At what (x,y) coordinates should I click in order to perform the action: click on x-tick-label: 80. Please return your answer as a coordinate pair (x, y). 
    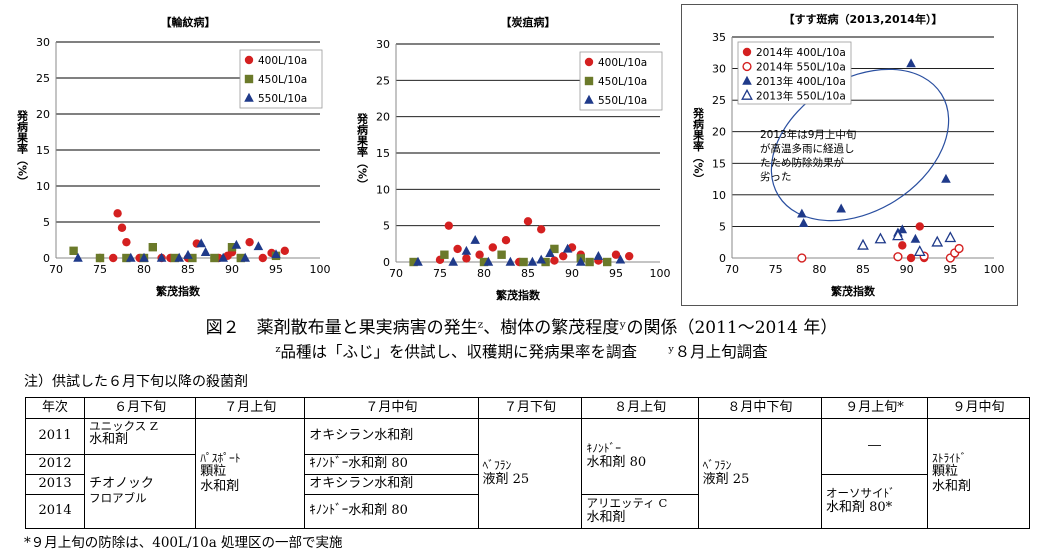
    Looking at the image, I should click on (819, 269).